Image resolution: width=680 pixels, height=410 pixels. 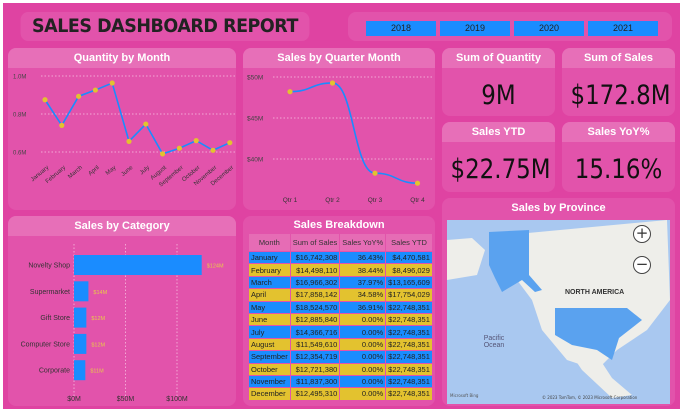 What do you see at coordinates (618, 169) in the screenshot?
I see `kpi-value: 15.16%` at bounding box center [618, 169].